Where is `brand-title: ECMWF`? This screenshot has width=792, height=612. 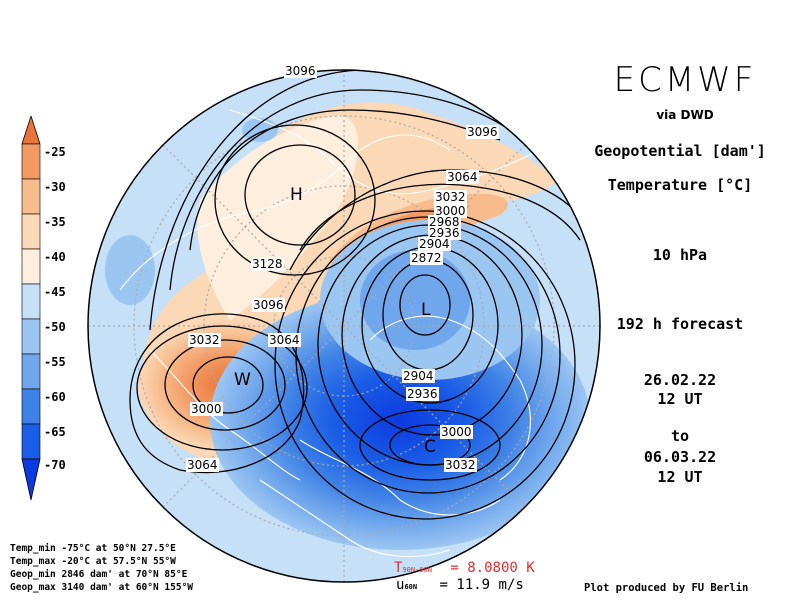
brand-title: ECMWF is located at coordinates (685, 80).